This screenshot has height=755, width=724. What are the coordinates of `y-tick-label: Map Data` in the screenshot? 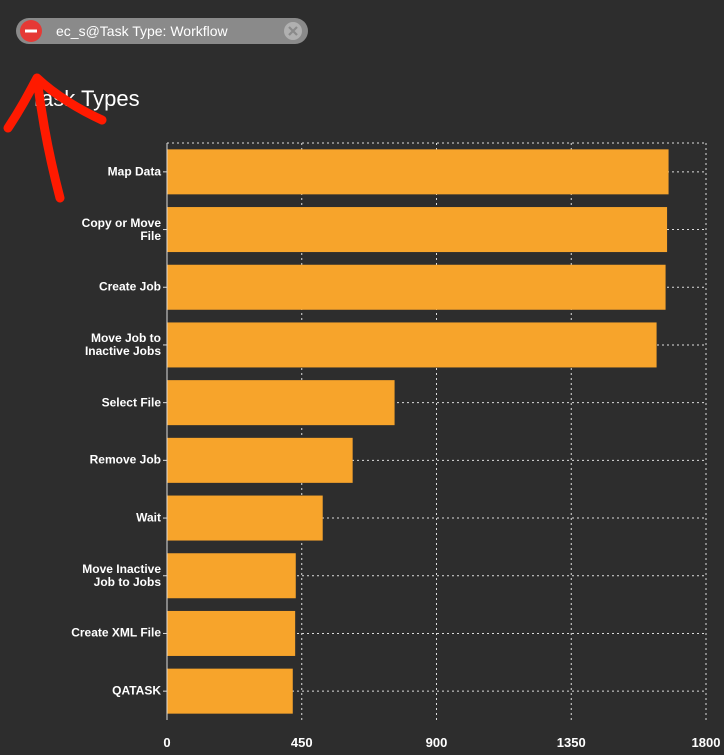 It's located at (134, 171).